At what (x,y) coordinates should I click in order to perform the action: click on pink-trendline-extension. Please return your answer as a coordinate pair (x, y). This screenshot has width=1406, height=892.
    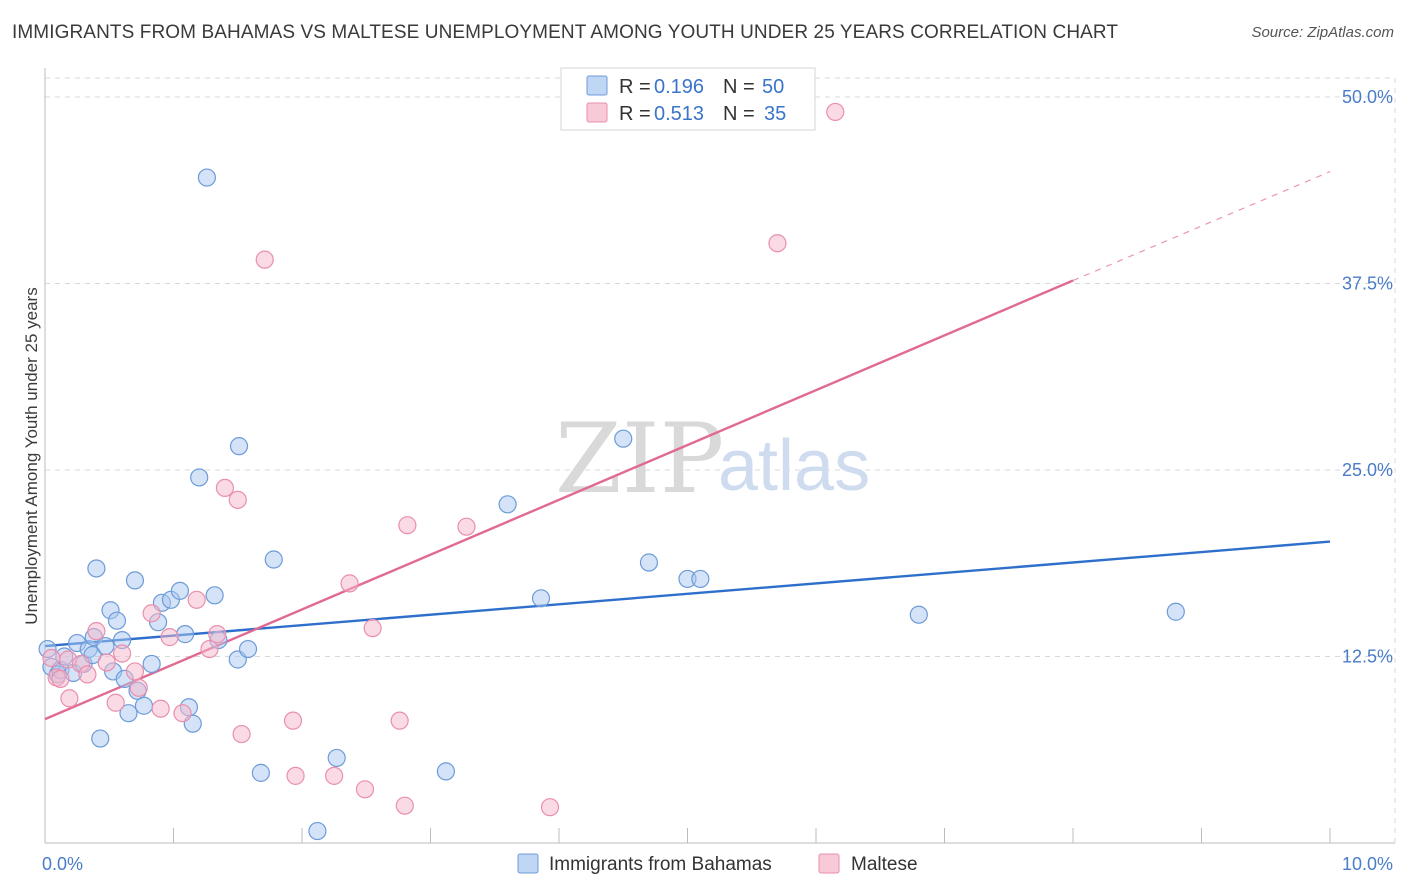
    Looking at the image, I should click on (1201, 226).